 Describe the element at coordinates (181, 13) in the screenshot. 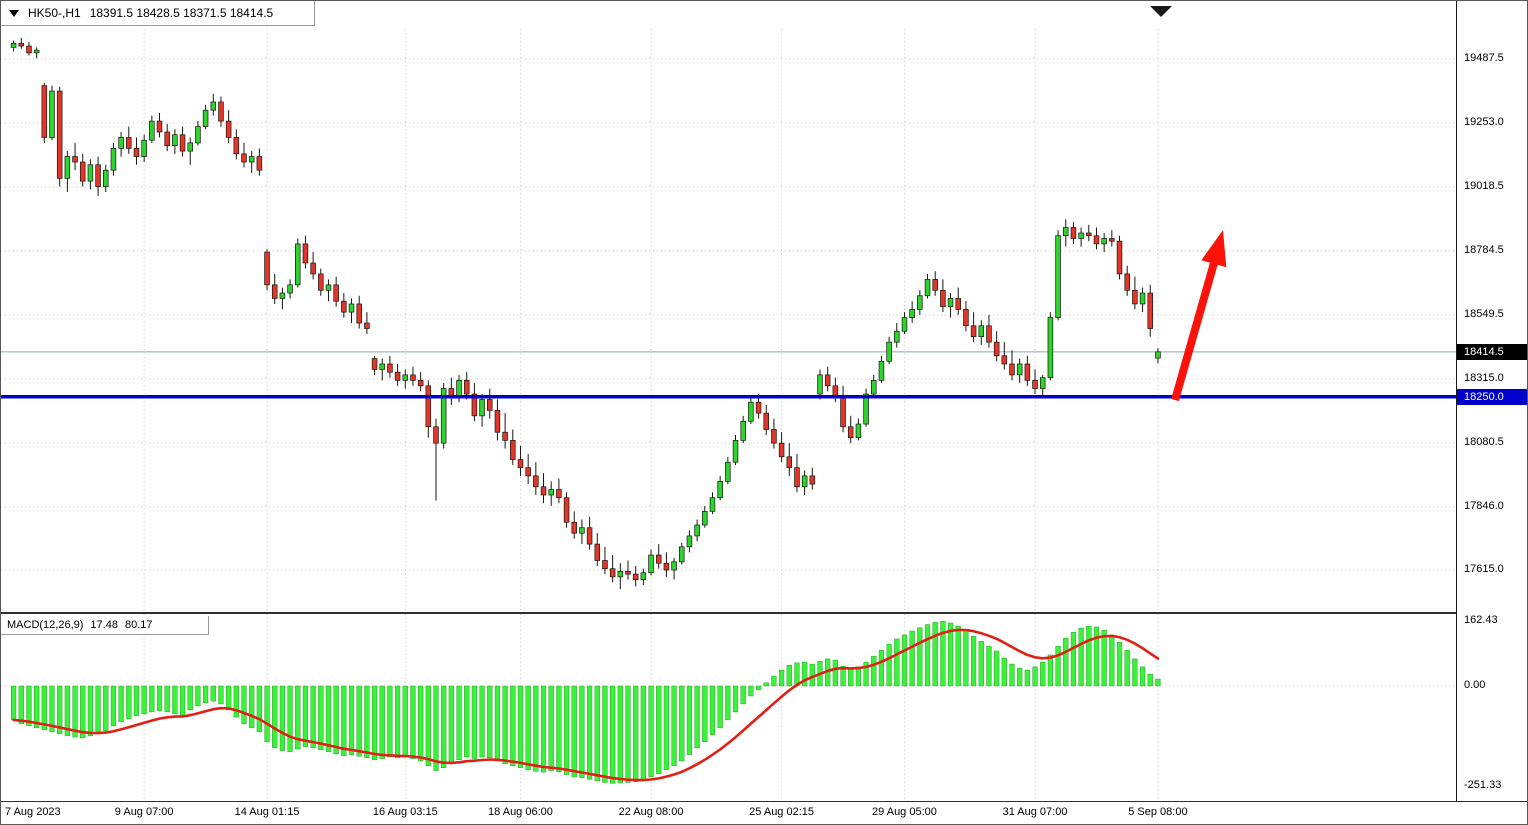

I see `ohlc-values: 18391.5 18428.5 18371.5 18414.5` at that location.